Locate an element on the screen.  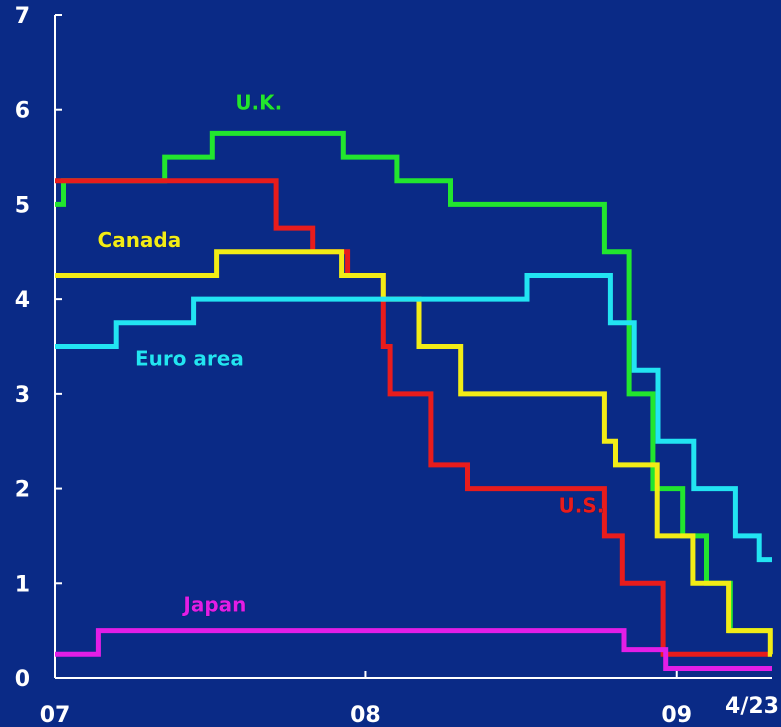
y-tick-label: 6 is located at coordinates (22, 111).